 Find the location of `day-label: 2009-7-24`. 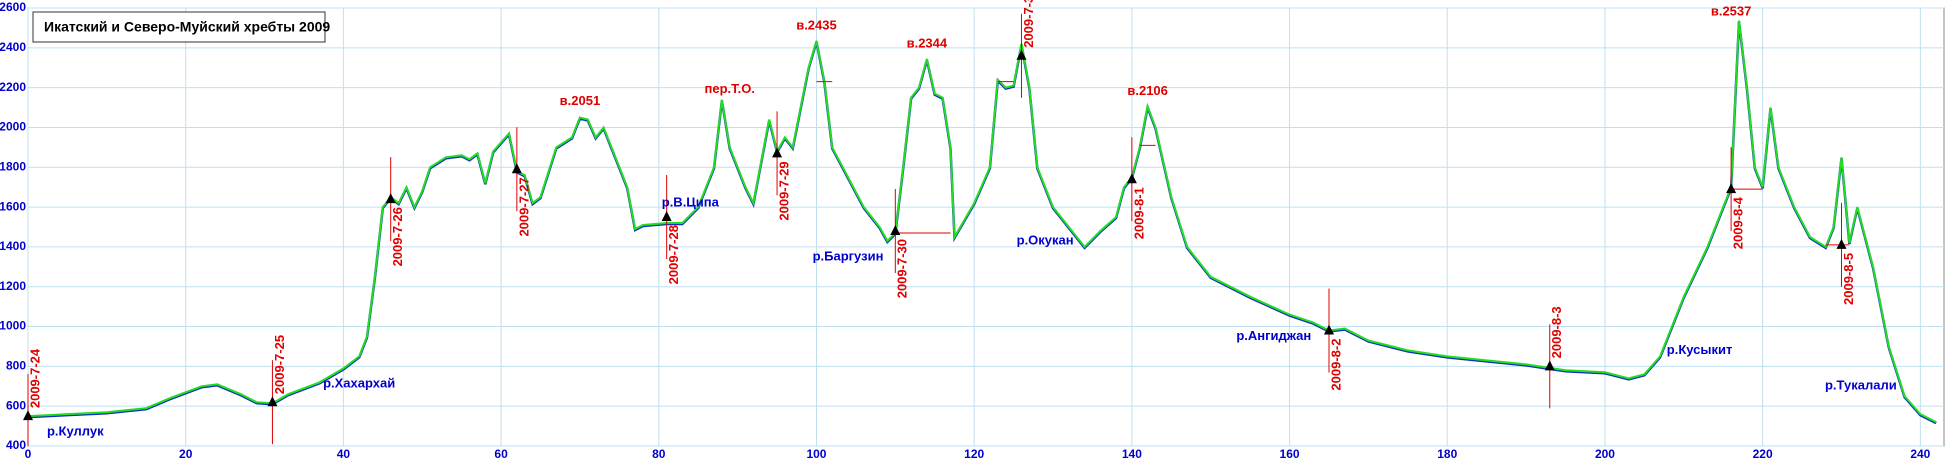

day-label: 2009-7-24 is located at coordinates (34, 378).